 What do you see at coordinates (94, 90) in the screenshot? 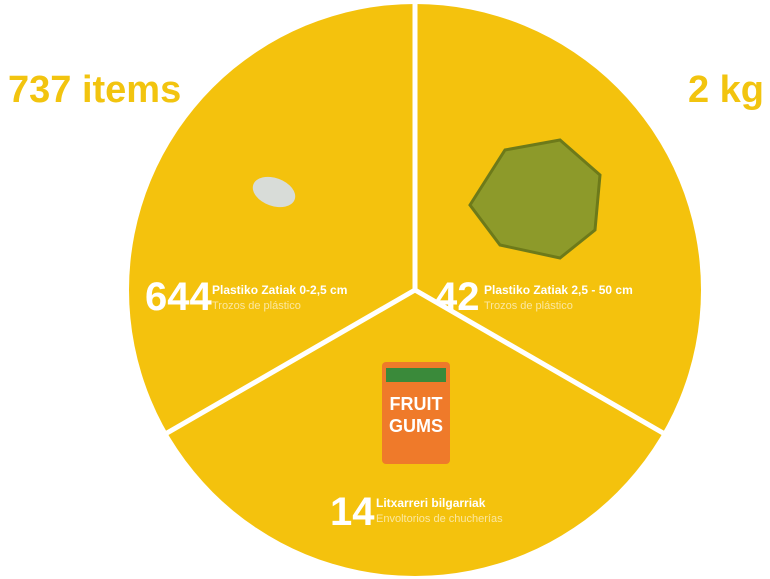
I see `items-total: 737 items` at bounding box center [94, 90].